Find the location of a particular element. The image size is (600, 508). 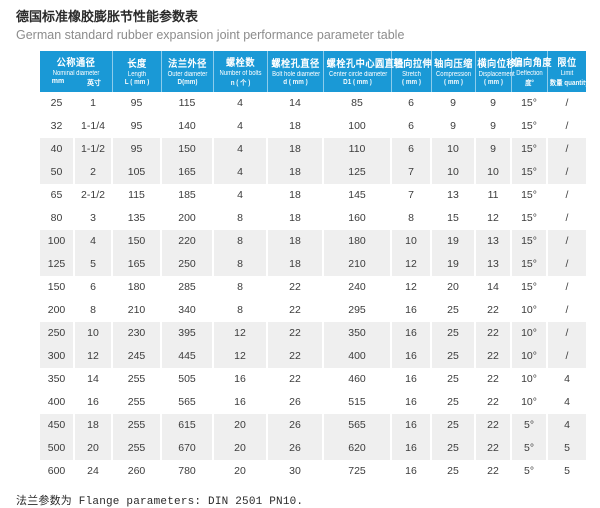

cell-displacement: 14 is located at coordinates (494, 287).